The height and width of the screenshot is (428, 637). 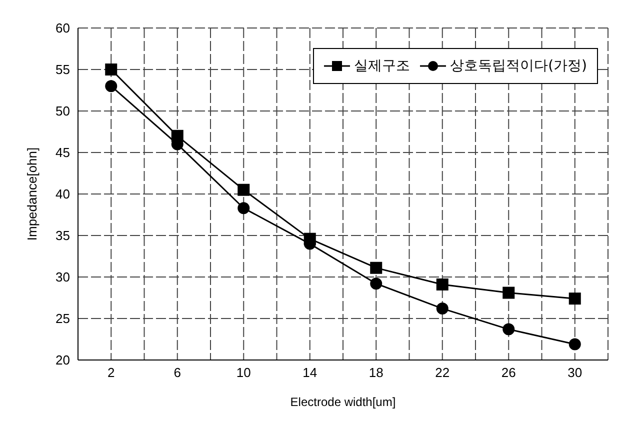 I want to click on x-axis-title: Electrode width[um], so click(x=343, y=402).